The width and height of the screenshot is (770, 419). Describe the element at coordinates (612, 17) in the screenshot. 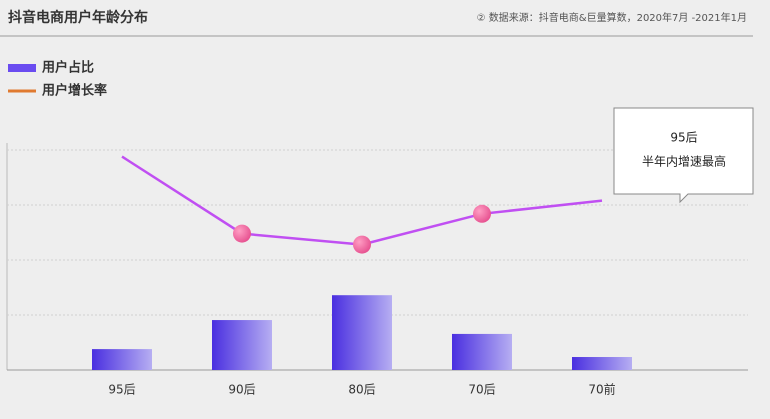

I see `source-note: ② 数据来源：抖音电商&巨量算数，2020年7月 -2021年1月` at that location.